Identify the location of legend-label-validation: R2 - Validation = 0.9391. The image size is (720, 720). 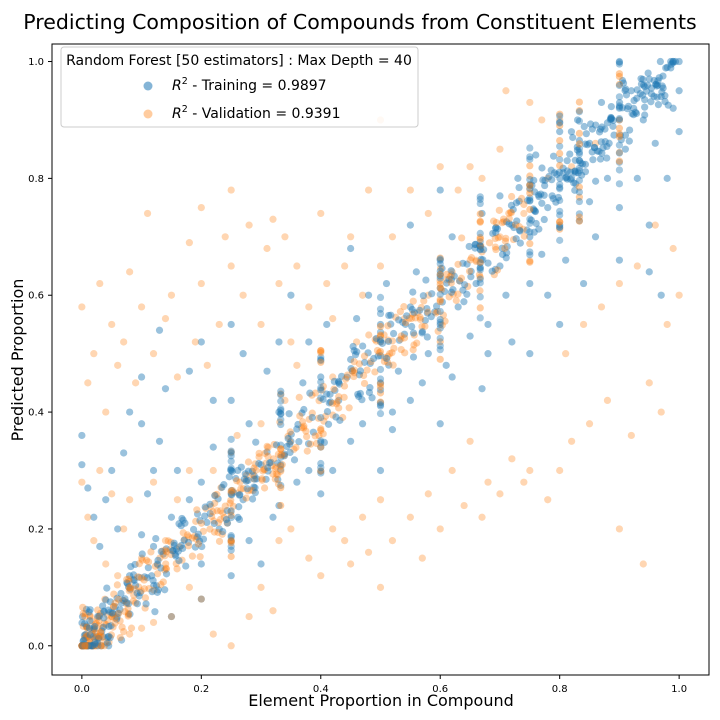
(256, 113).